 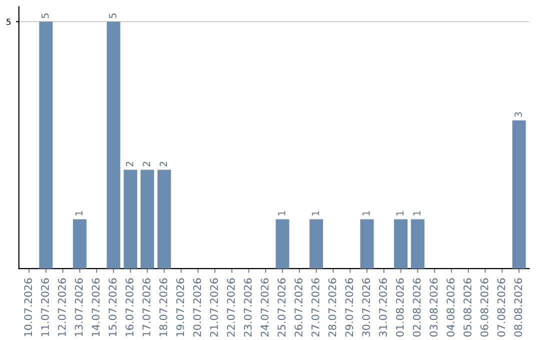 I want to click on x-tick-label: 25.07.2026, so click(x=282, y=307).